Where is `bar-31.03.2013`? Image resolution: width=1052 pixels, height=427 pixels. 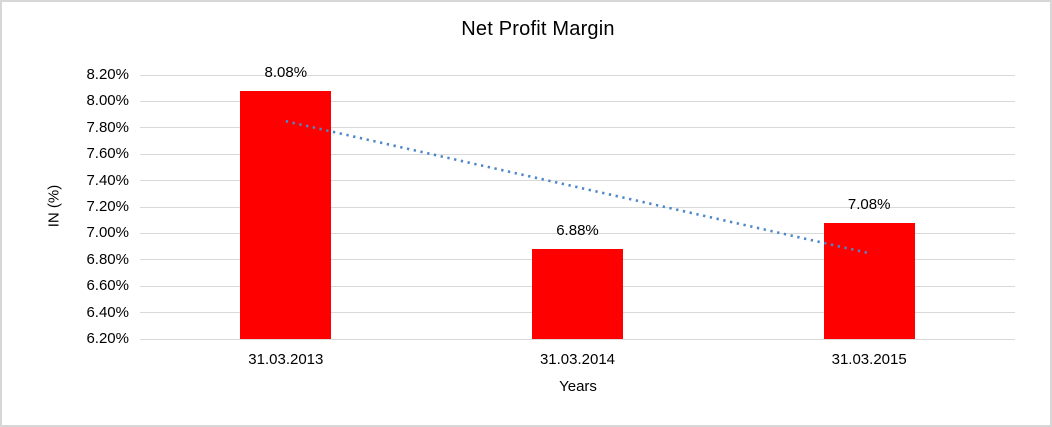 bar-31.03.2013 is located at coordinates (286, 214).